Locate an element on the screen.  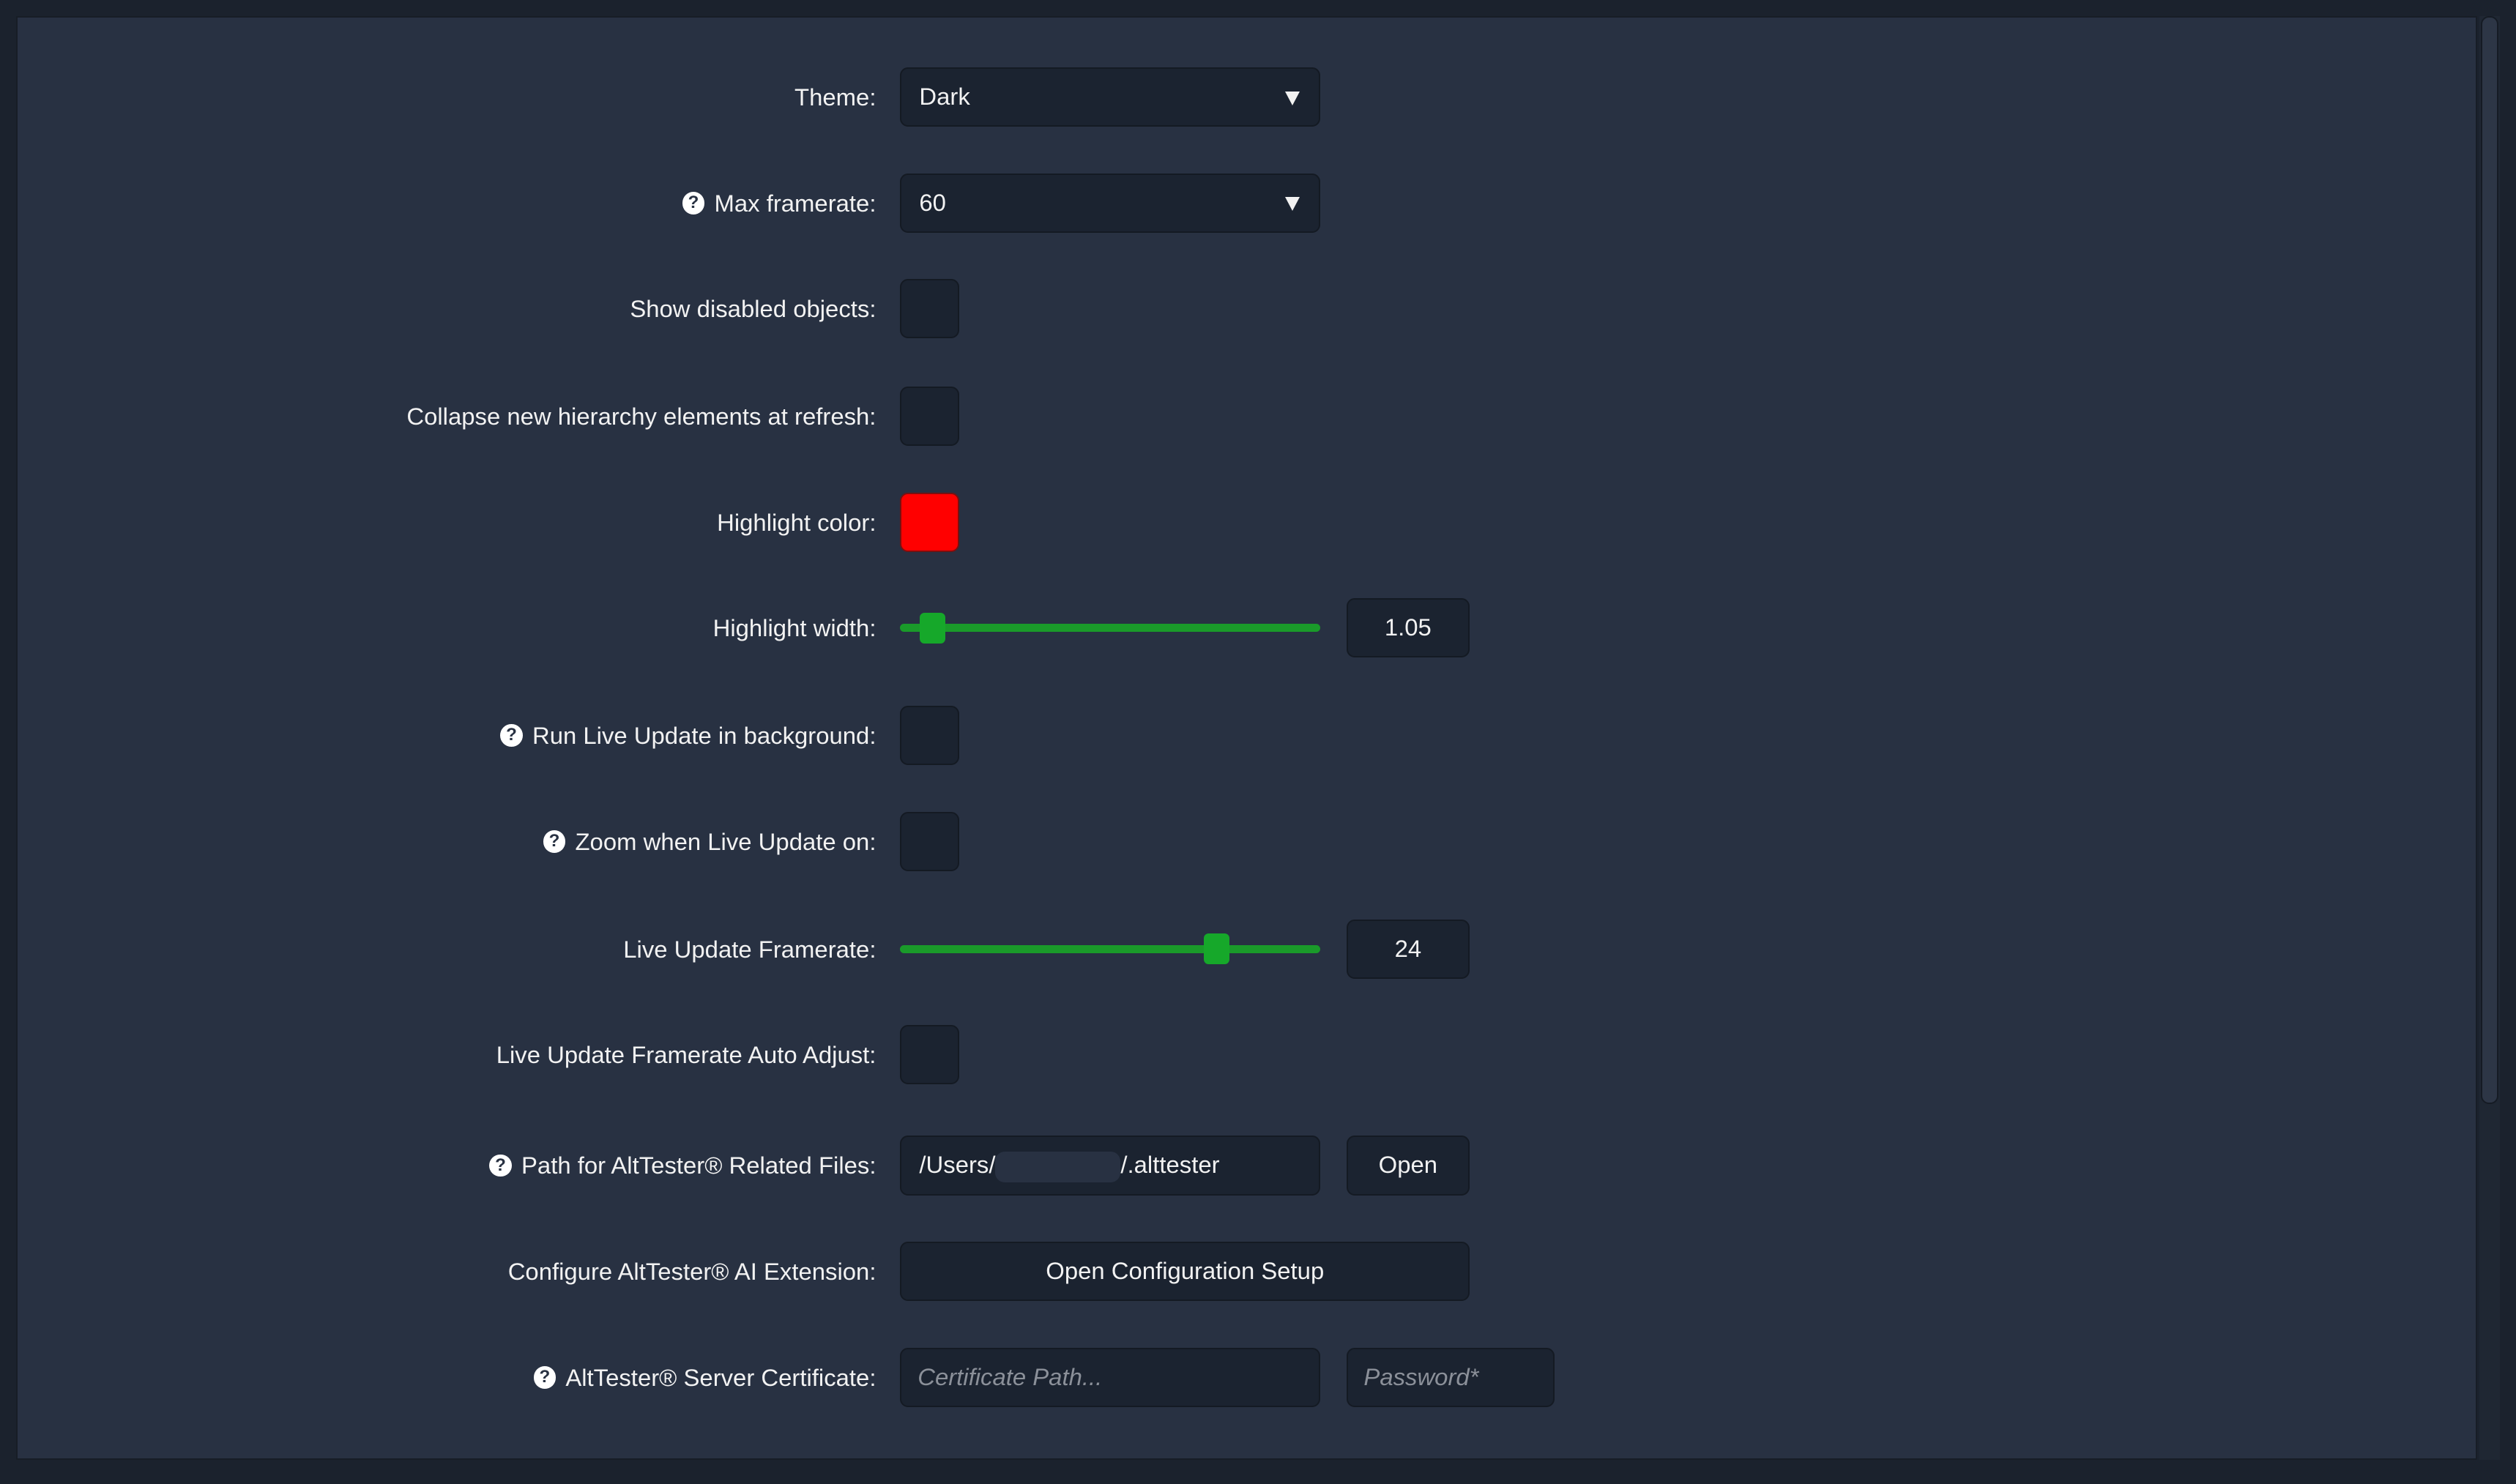
highlight-color-row: Highlight color: is located at coordinates (1258, 522).